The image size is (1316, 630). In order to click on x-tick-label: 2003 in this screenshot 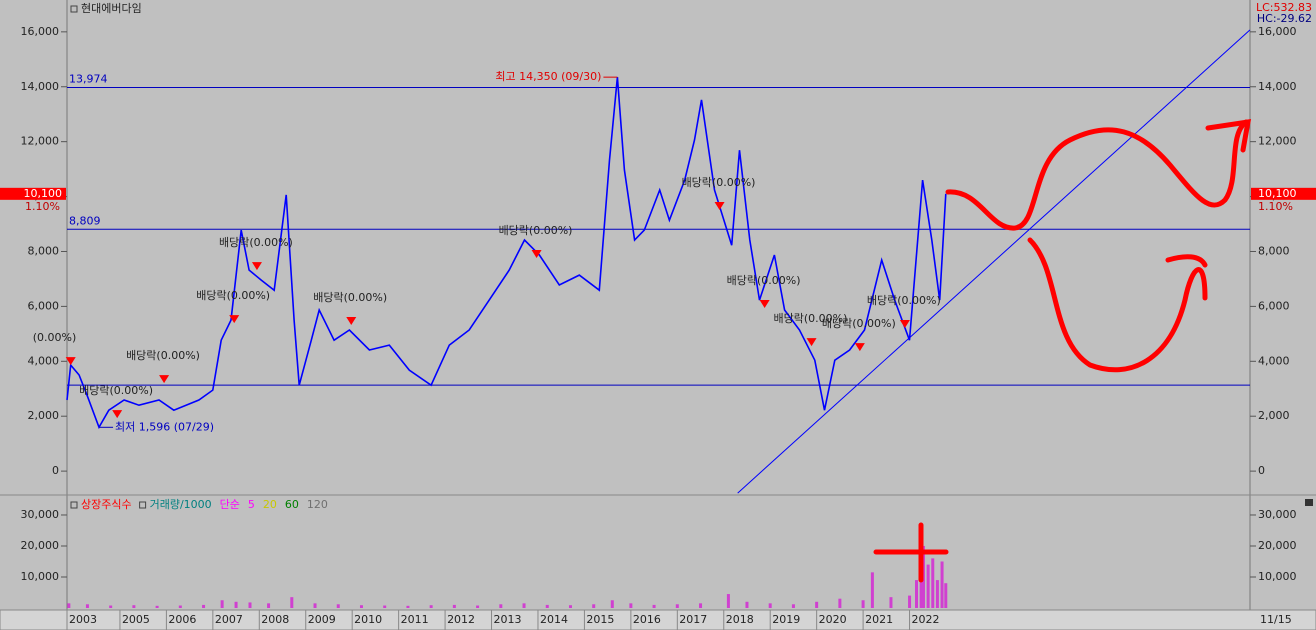, I will do `click(83, 619)`.